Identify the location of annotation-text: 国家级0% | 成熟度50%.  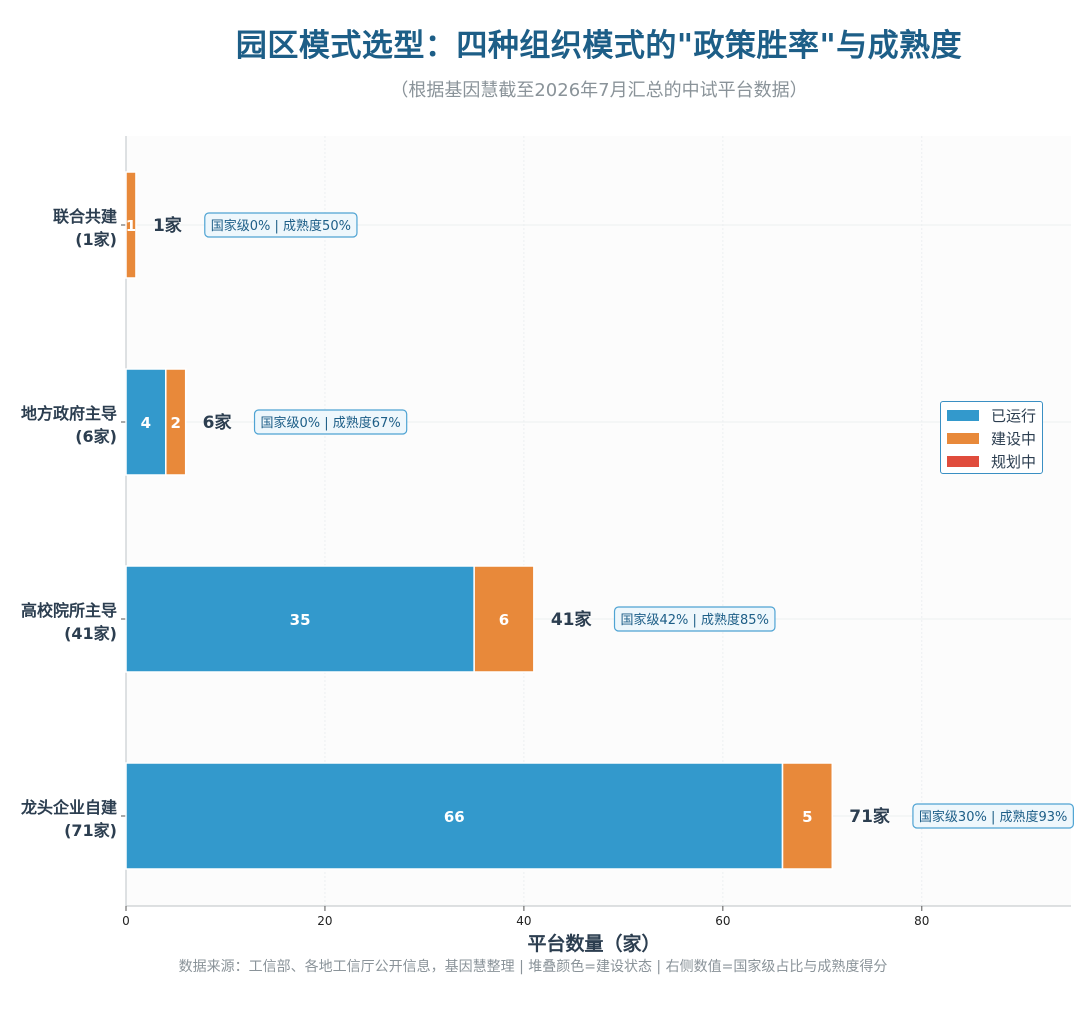
(281, 226).